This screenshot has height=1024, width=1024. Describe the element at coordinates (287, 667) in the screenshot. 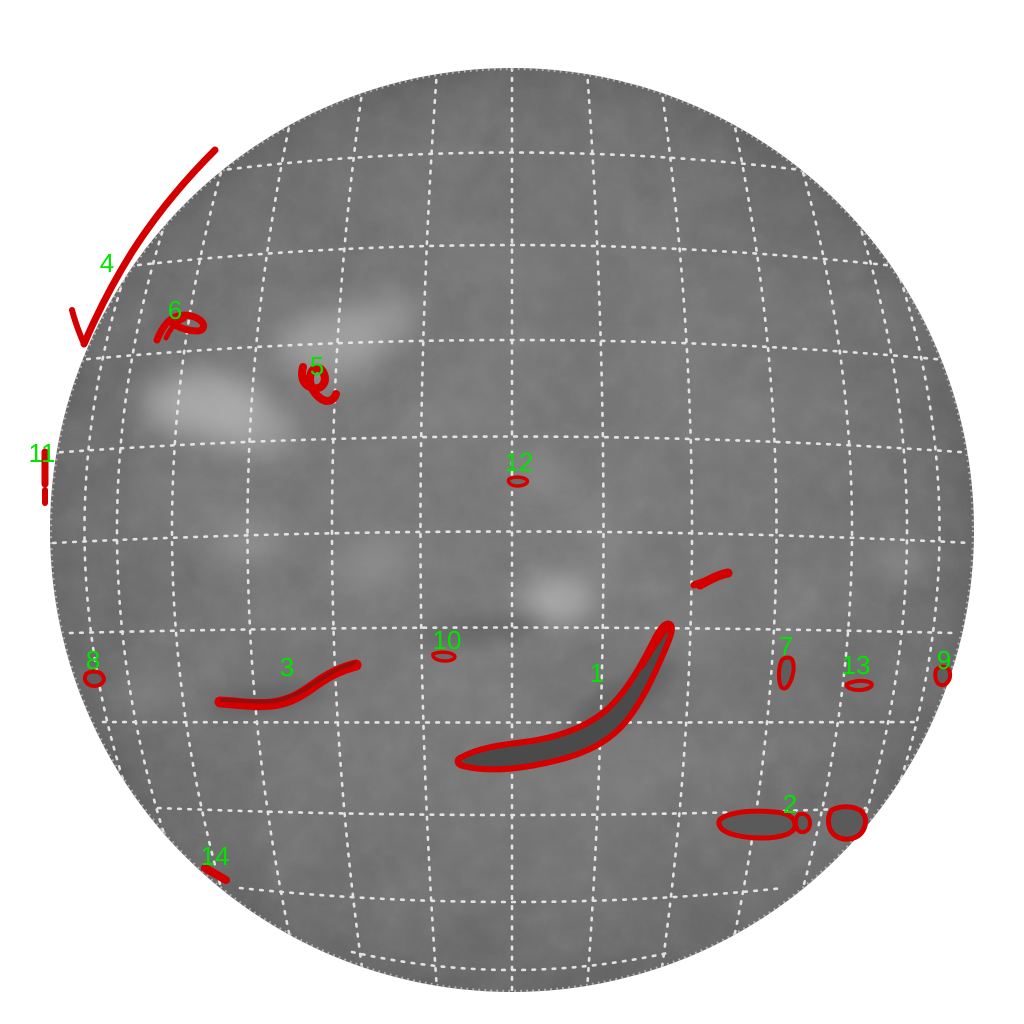

I see `filament-label-3: 3` at that location.